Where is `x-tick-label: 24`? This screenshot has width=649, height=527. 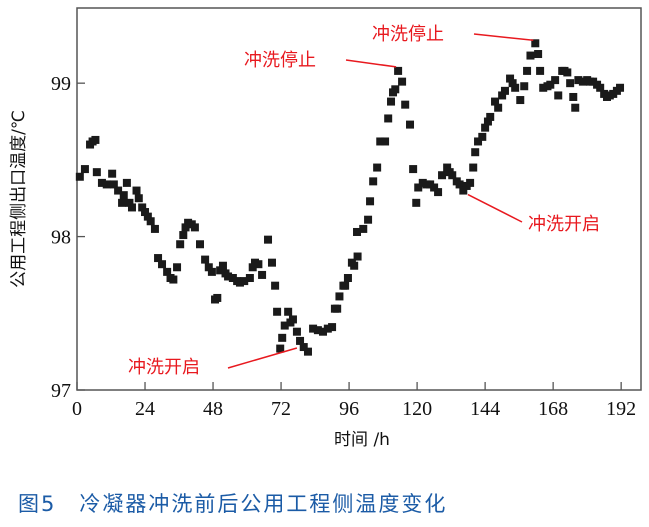 x-tick-label: 24 is located at coordinates (145, 409).